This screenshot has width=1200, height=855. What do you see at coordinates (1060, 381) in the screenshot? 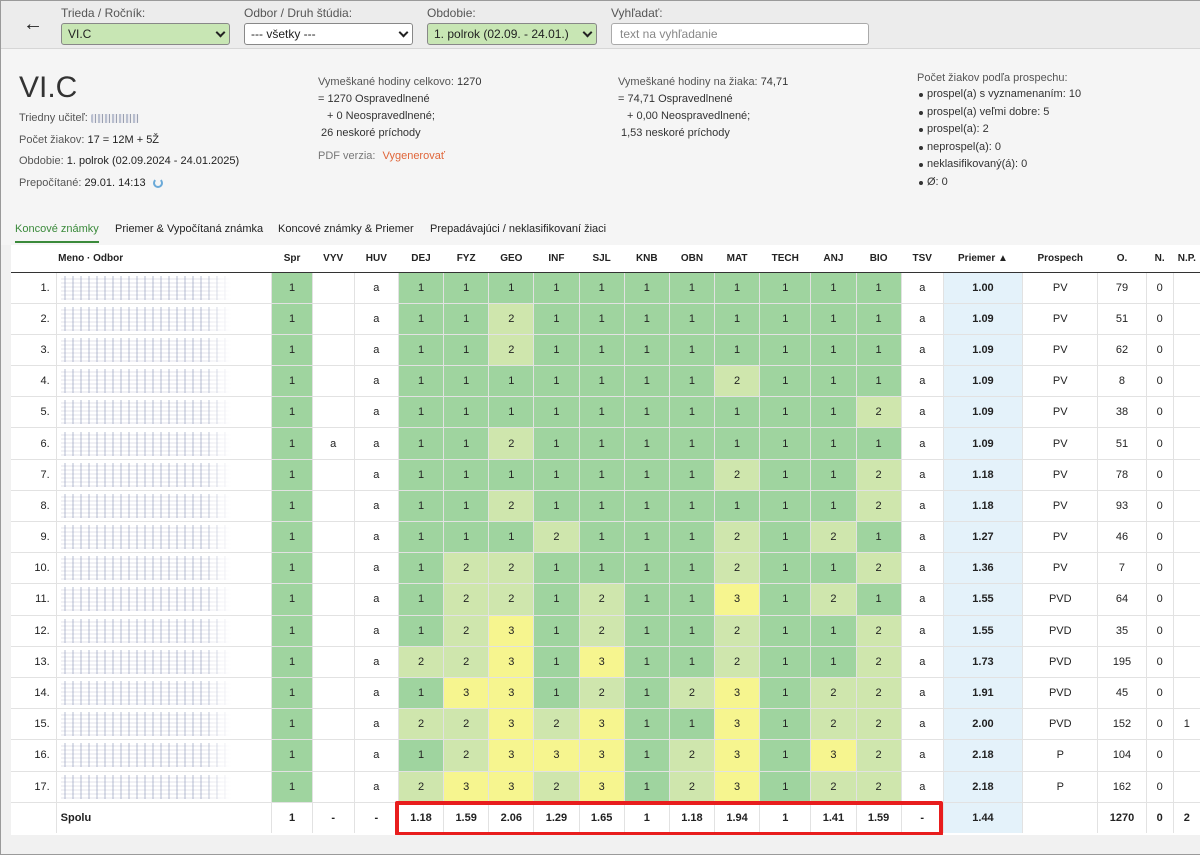
I see `result-cell: PV` at bounding box center [1060, 381].